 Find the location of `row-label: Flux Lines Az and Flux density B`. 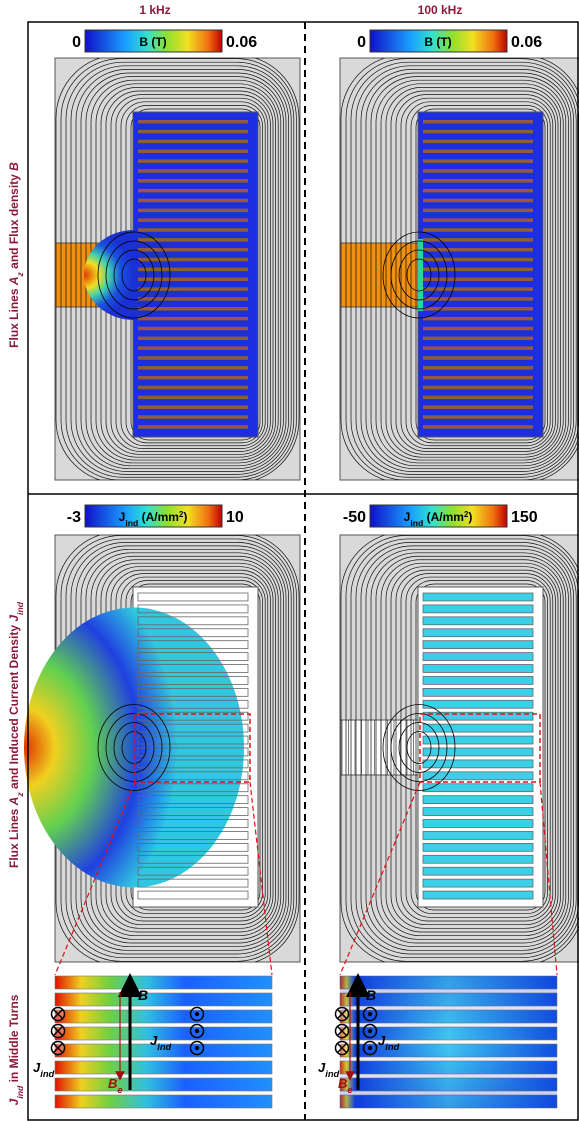

row-label: Flux Lines Az and Flux density B is located at coordinates (16, 255).